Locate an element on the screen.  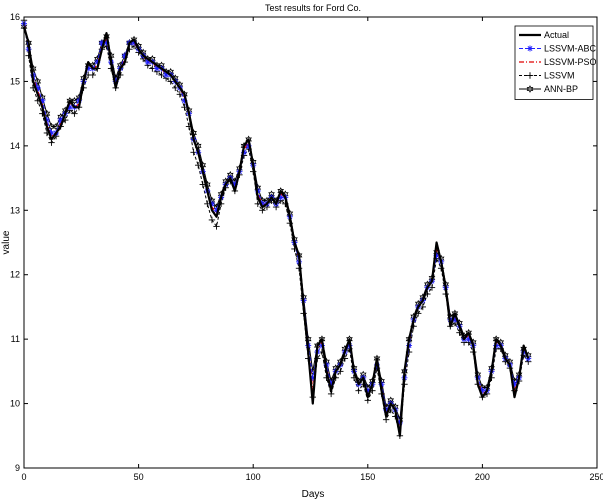
legend-item: LSSVM-PSO is located at coordinates (558, 62).